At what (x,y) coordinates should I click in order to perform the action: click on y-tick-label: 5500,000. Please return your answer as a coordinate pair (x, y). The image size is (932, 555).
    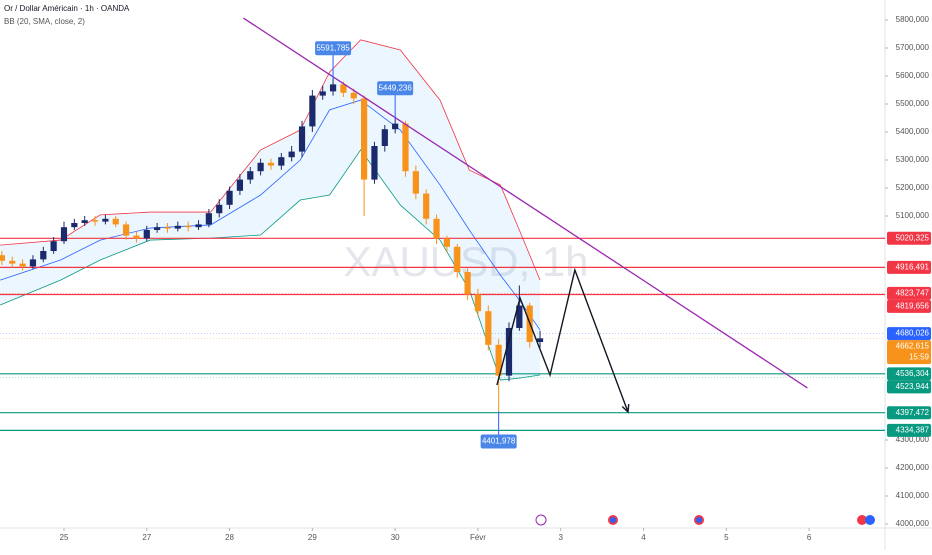
    Looking at the image, I should click on (913, 103).